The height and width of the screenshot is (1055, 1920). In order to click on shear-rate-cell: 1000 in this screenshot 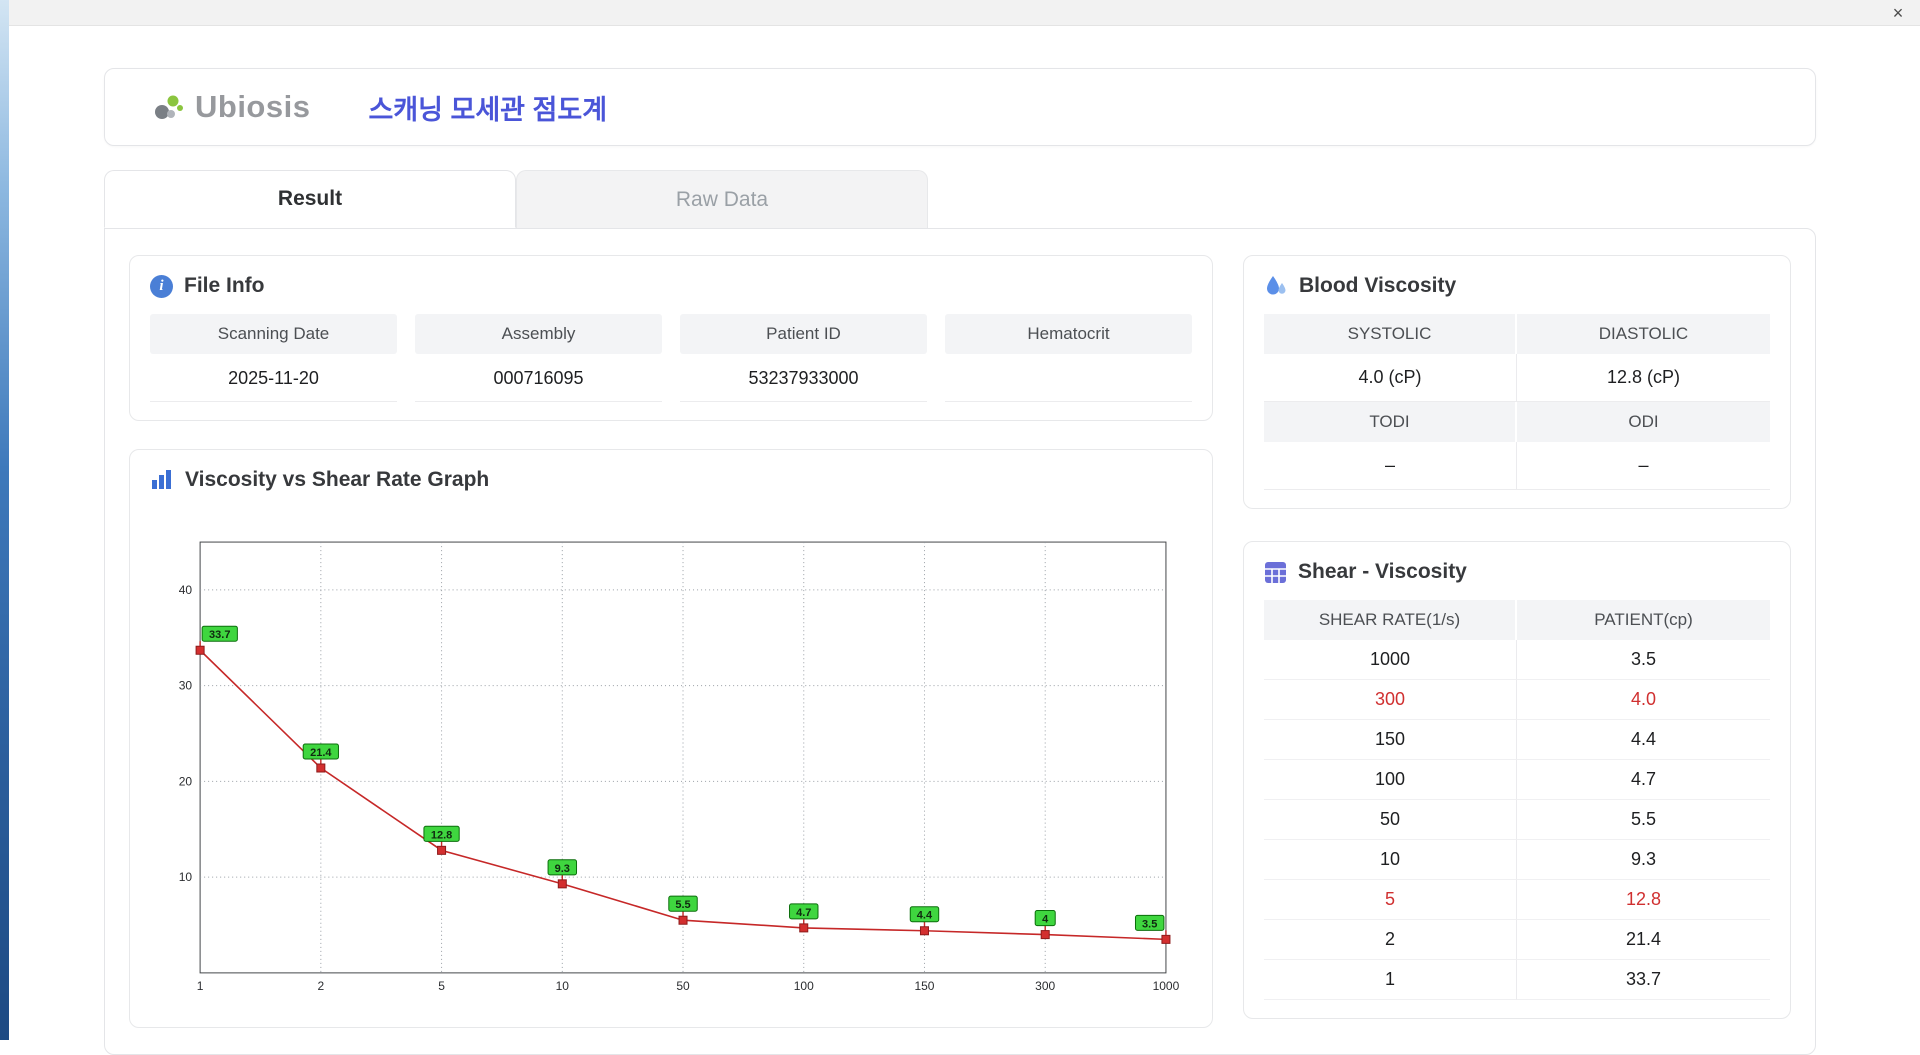, I will do `click(1390, 660)`.